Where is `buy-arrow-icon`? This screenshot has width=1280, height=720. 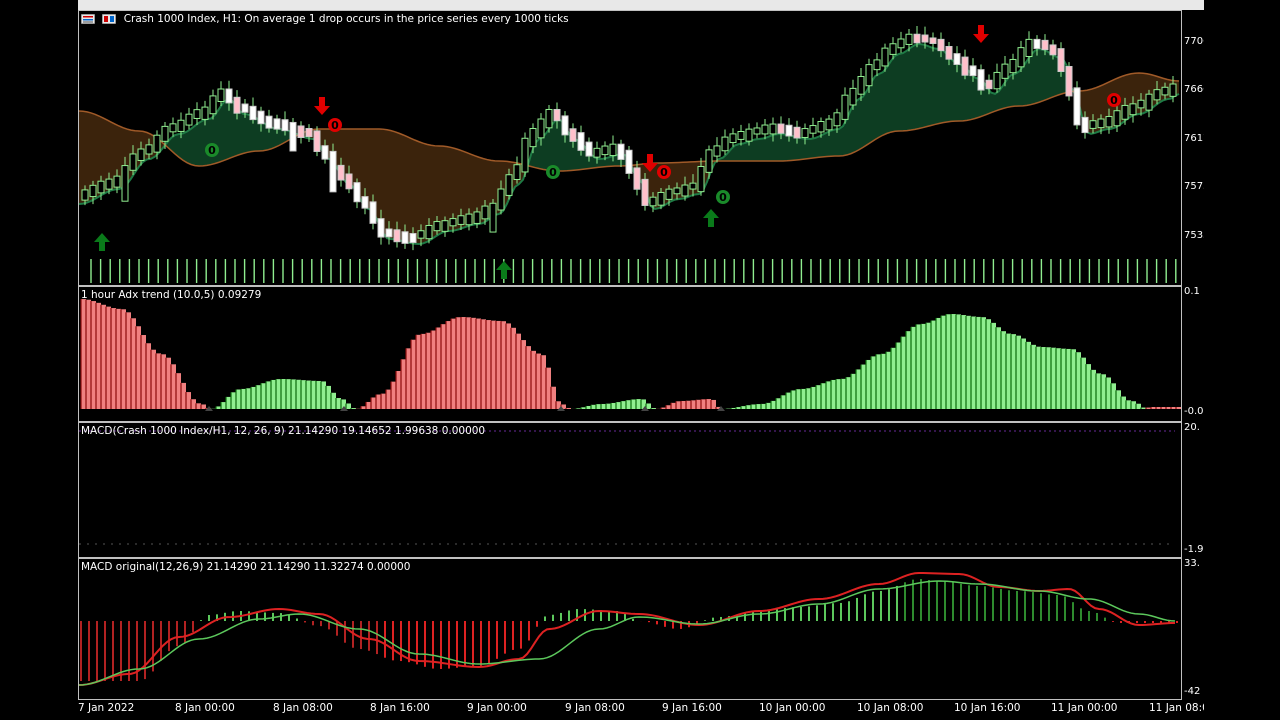
buy-arrow-icon is located at coordinates (504, 270).